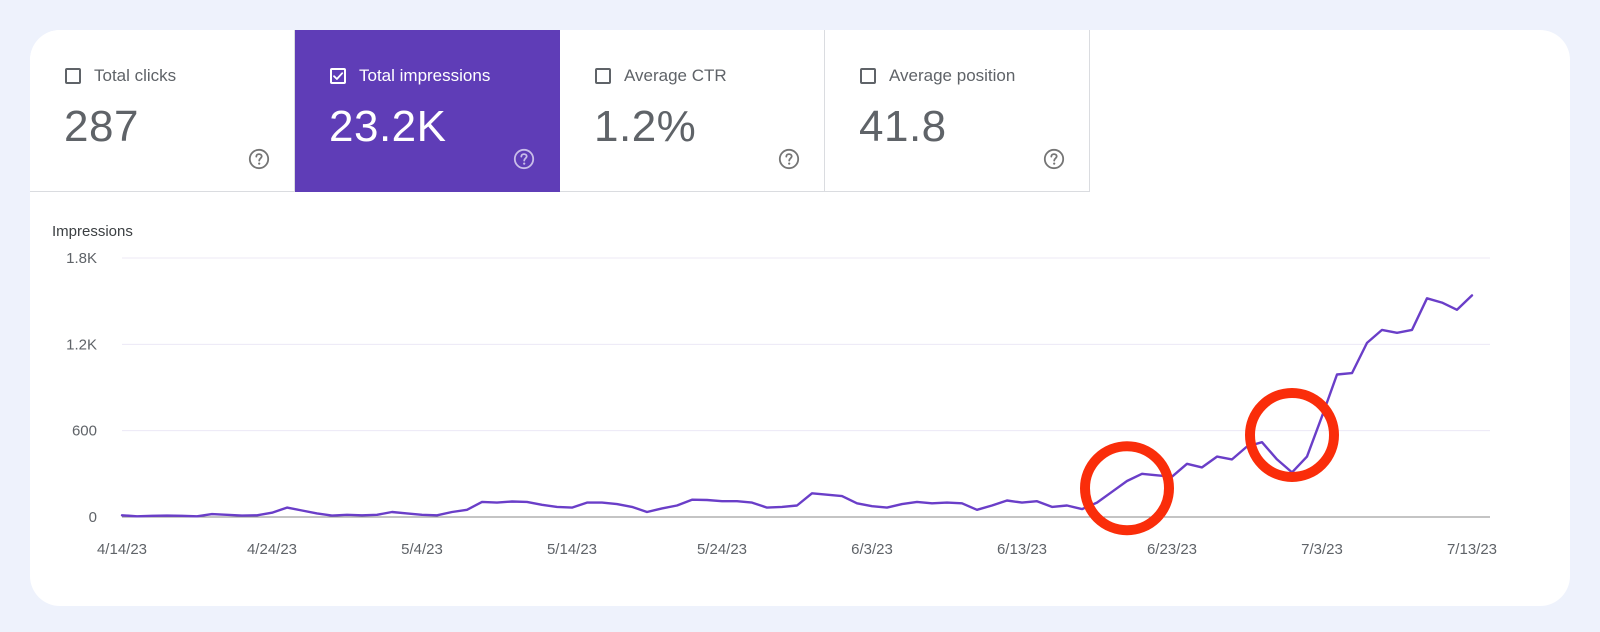  Describe the element at coordinates (122, 549) in the screenshot. I see `x-tick-label: 4/14/23` at that location.